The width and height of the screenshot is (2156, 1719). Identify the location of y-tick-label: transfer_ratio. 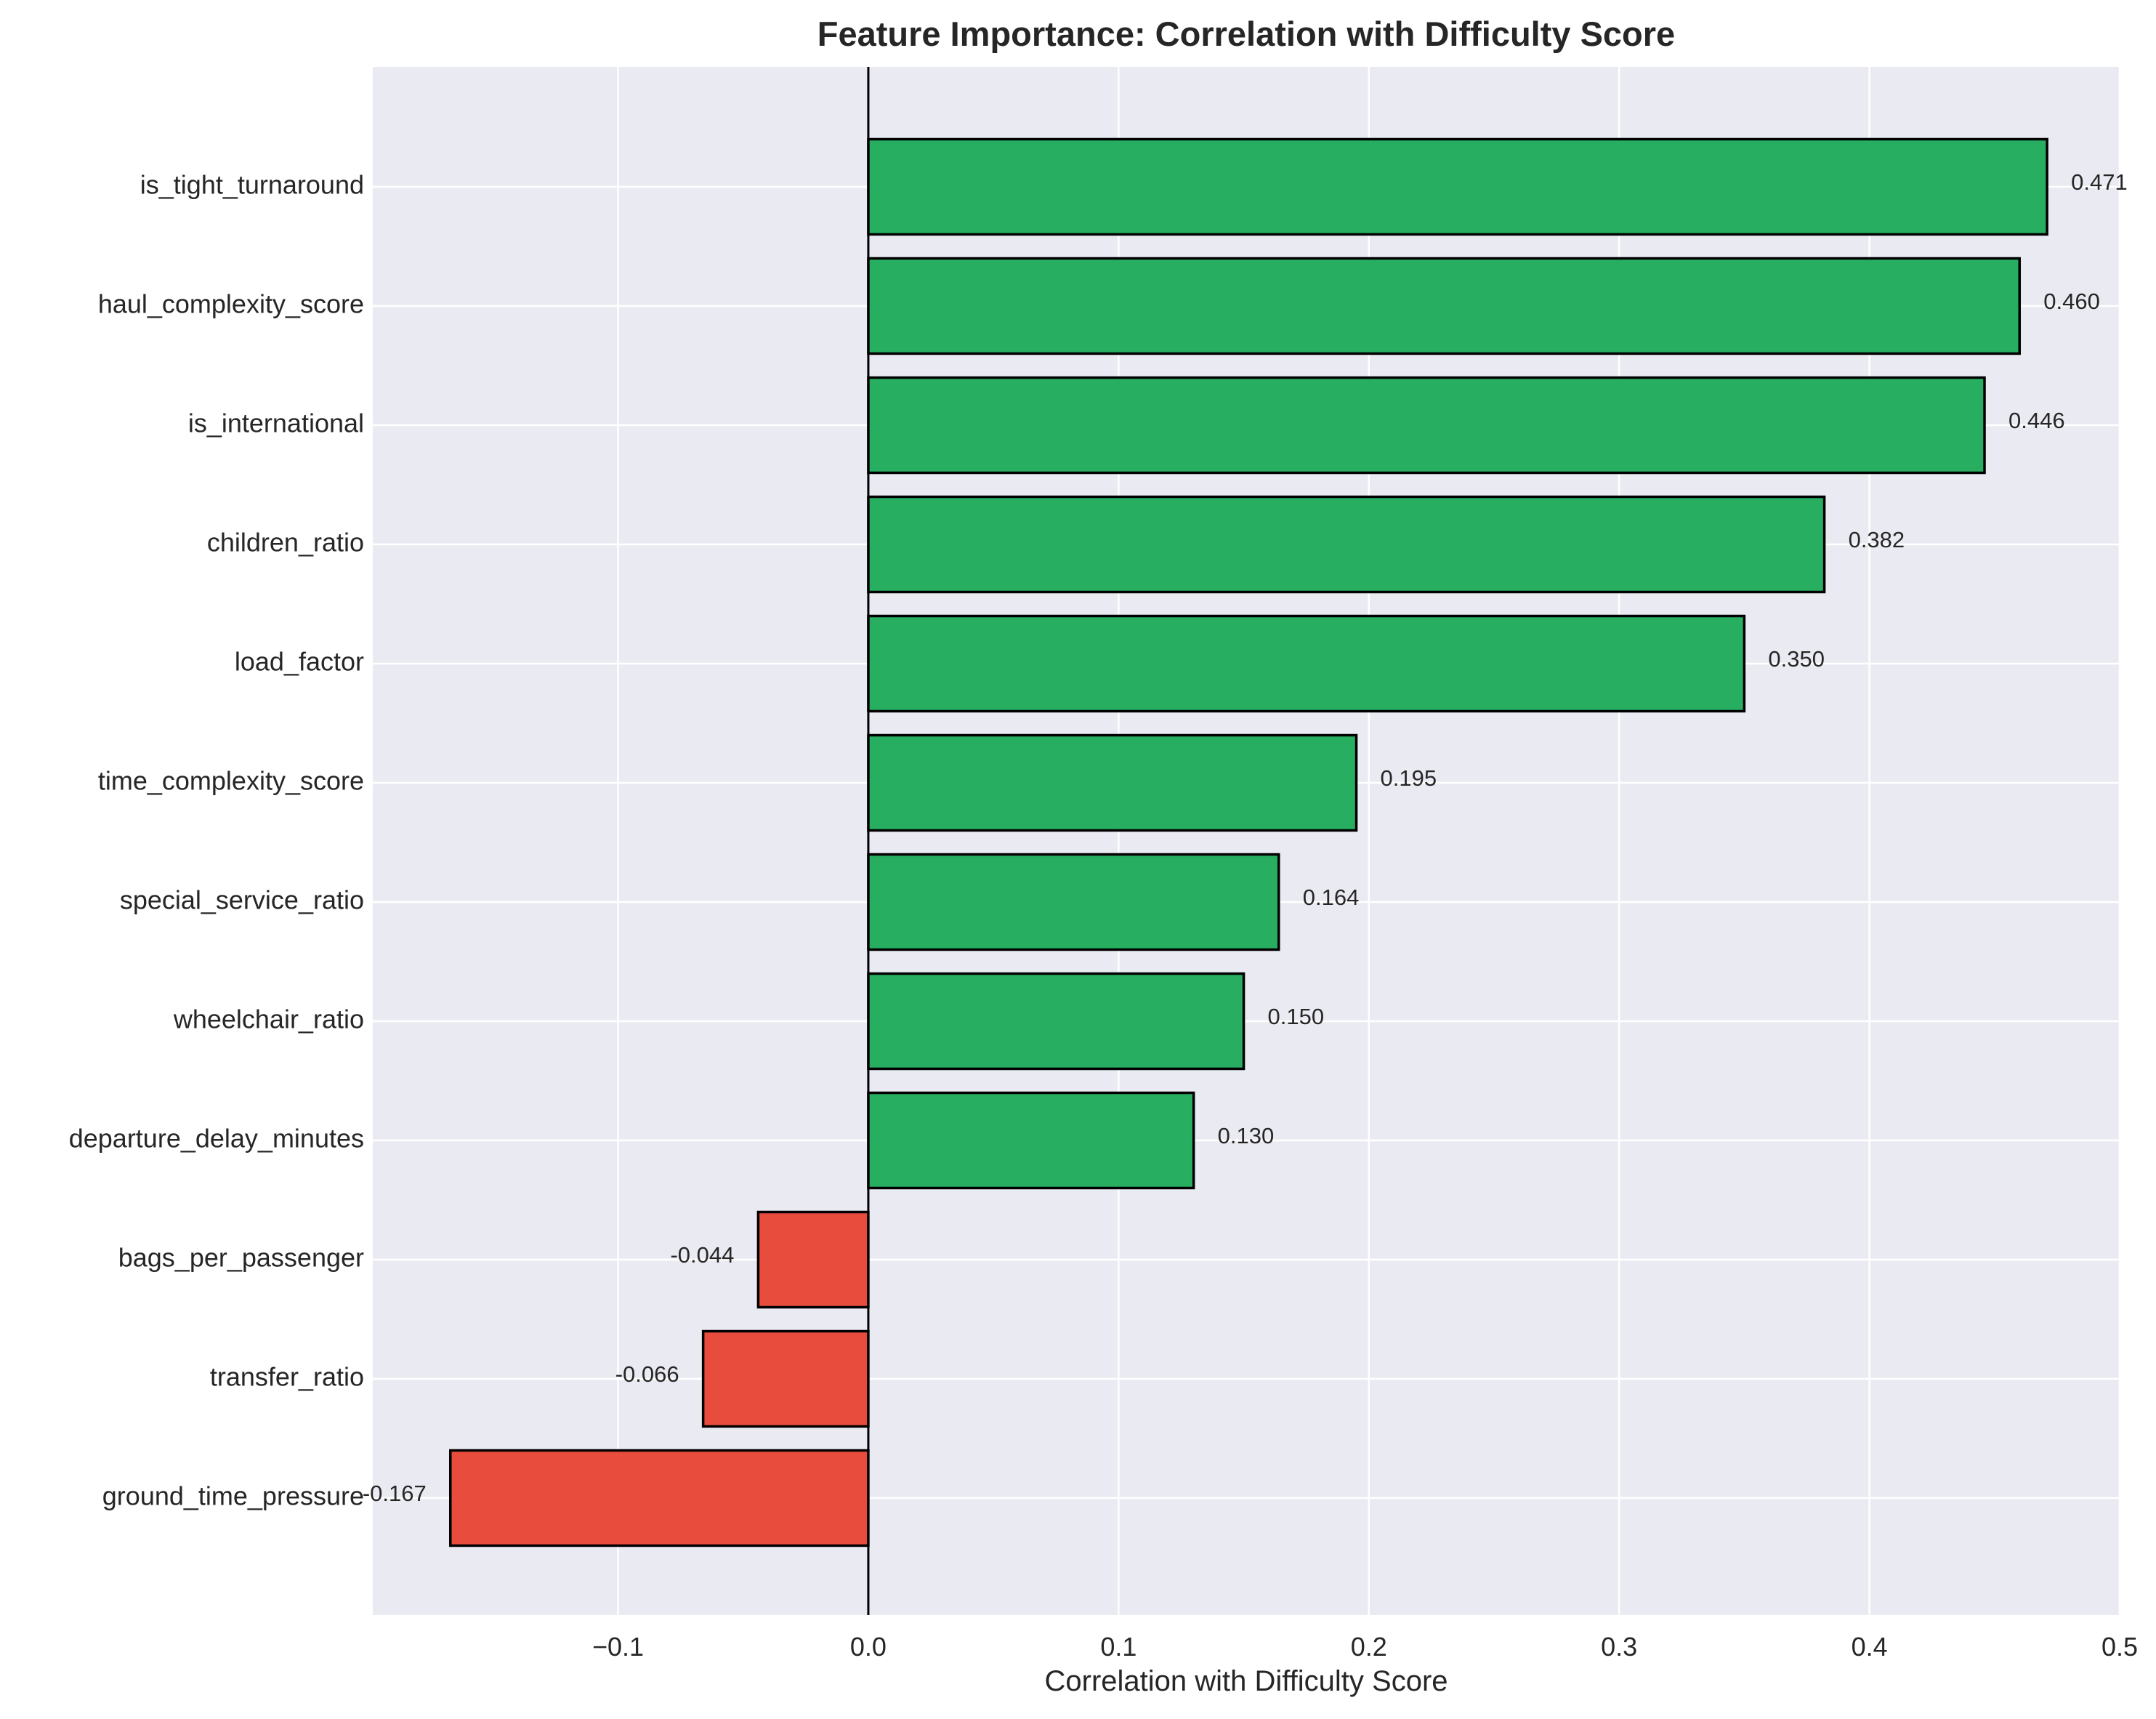
(287, 1377).